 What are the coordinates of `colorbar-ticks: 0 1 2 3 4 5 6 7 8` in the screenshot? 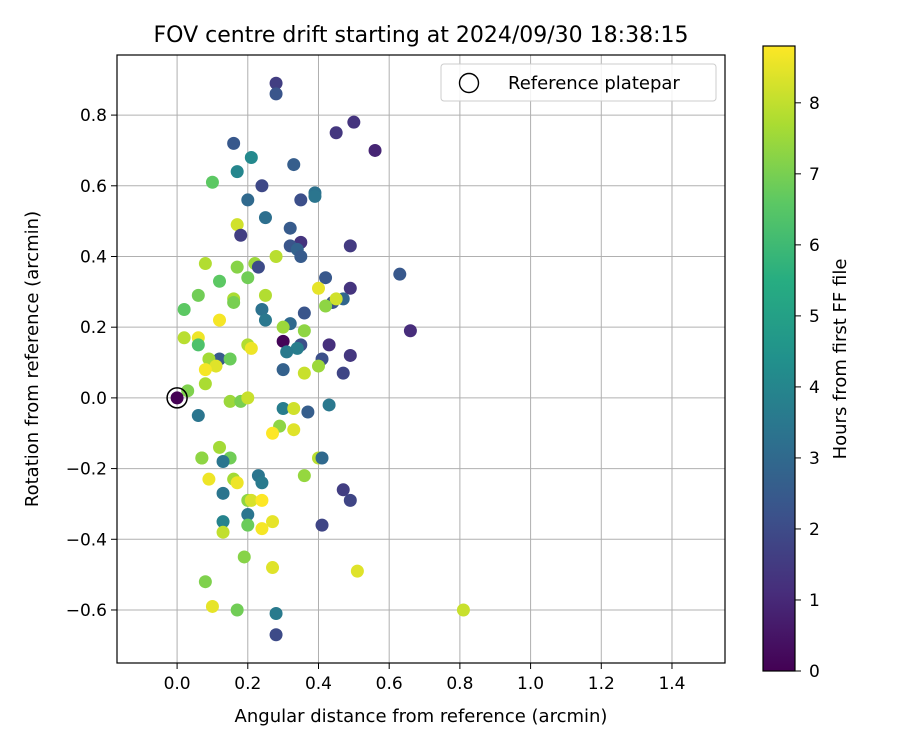 It's located at (807, 388).